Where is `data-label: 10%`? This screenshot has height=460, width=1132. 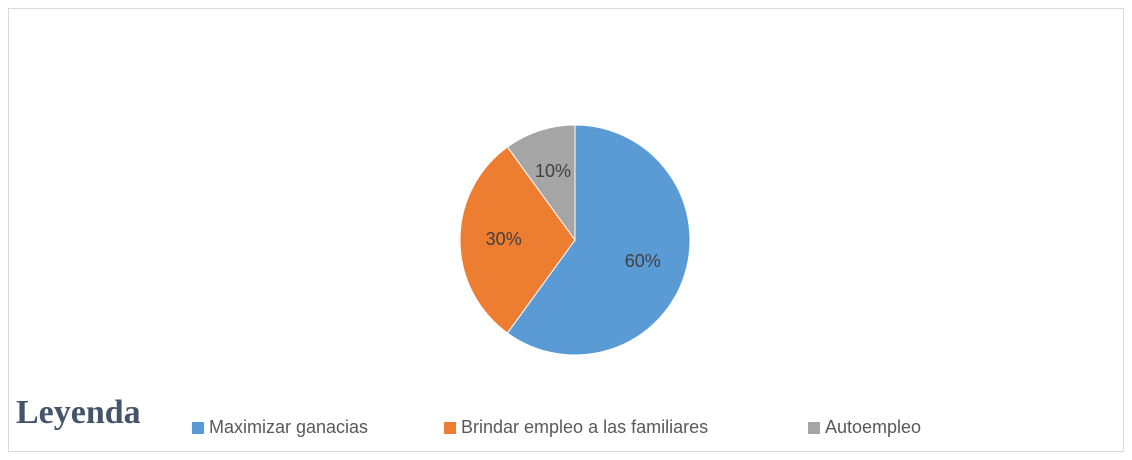
data-label: 10% is located at coordinates (553, 171).